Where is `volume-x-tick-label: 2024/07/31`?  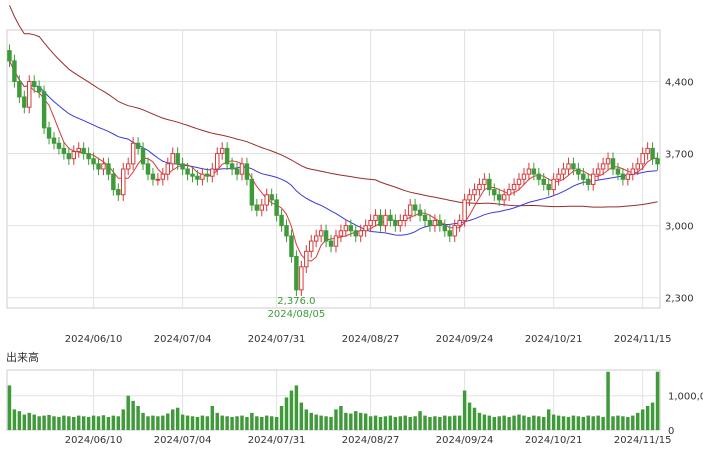 volume-x-tick-label: 2024/07/31 is located at coordinates (277, 440).